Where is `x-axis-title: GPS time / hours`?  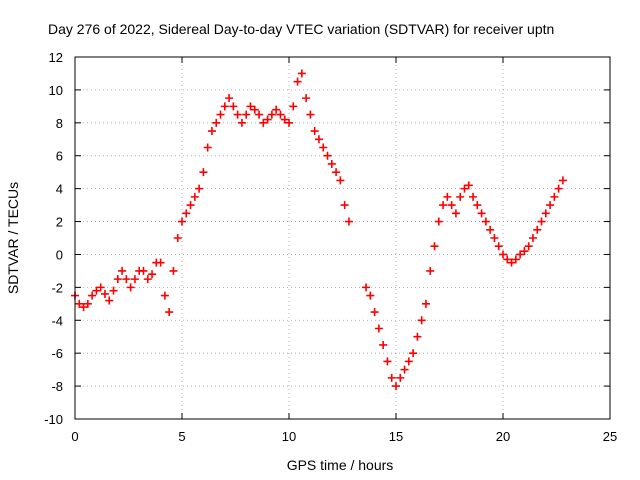
x-axis-title: GPS time / hours is located at coordinates (340, 465).